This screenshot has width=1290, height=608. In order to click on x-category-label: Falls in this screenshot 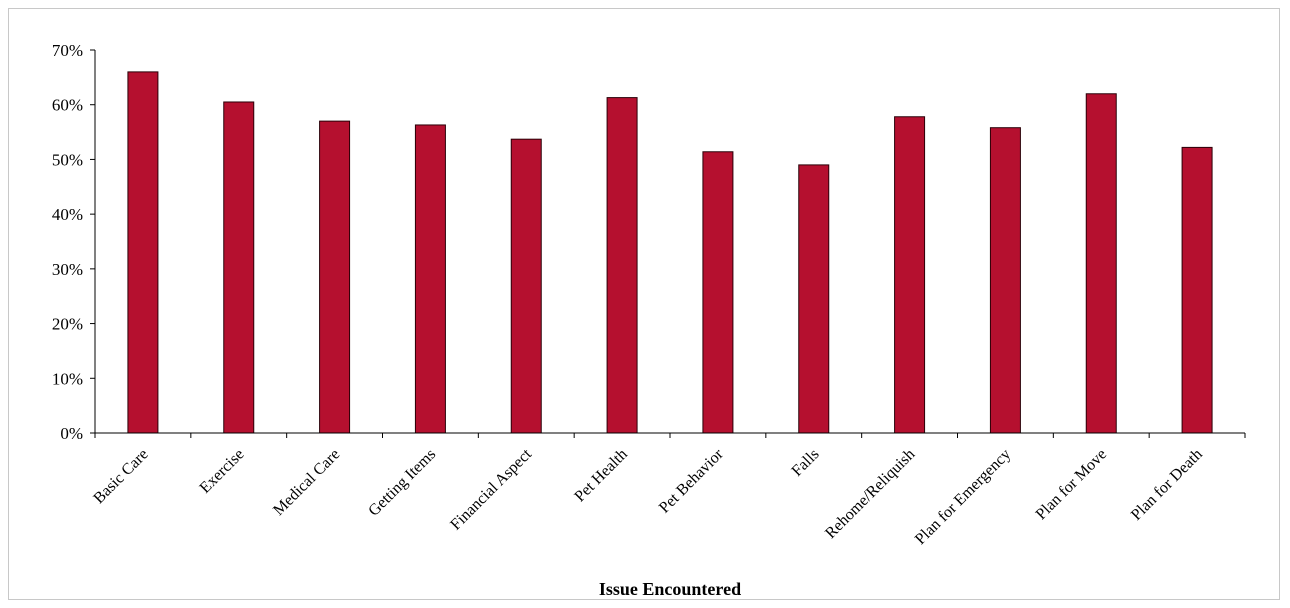, I will do `click(806, 463)`.